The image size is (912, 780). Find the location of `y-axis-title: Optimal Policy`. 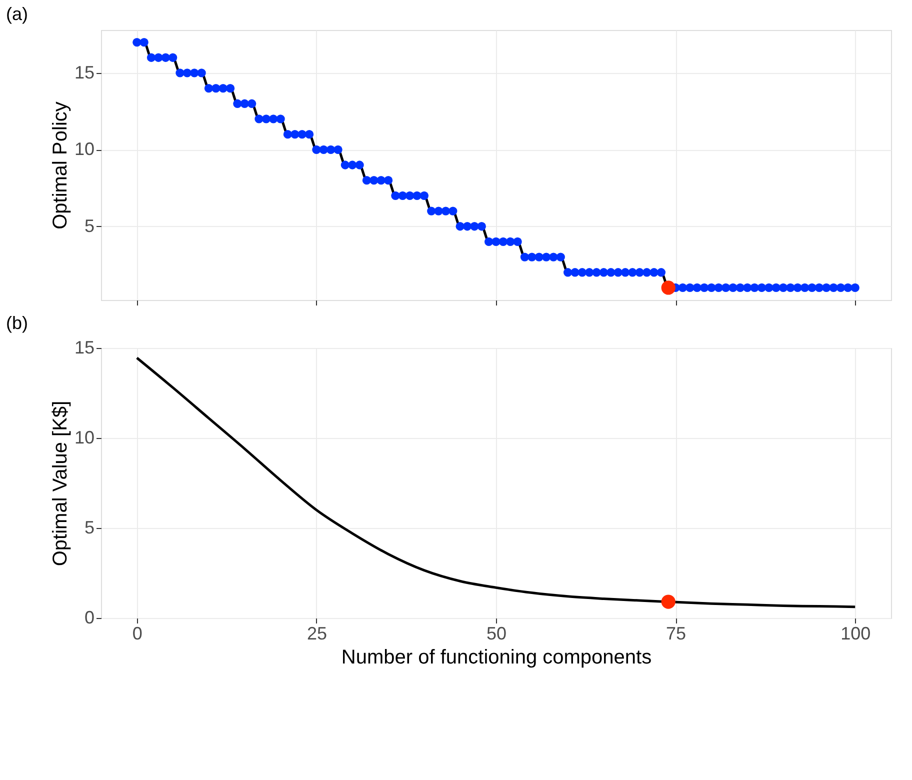

y-axis-title: Optimal Policy is located at coordinates (60, 166).